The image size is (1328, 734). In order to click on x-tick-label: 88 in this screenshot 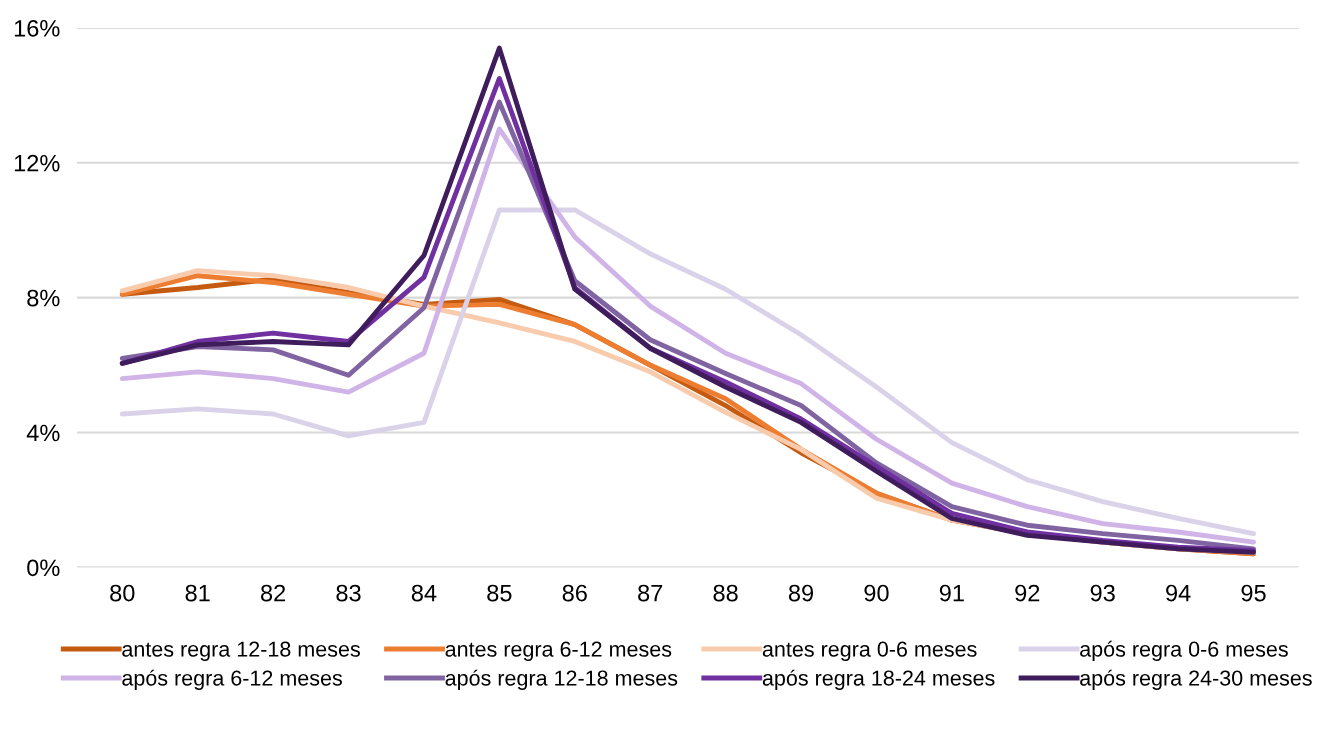, I will do `click(725, 593)`.